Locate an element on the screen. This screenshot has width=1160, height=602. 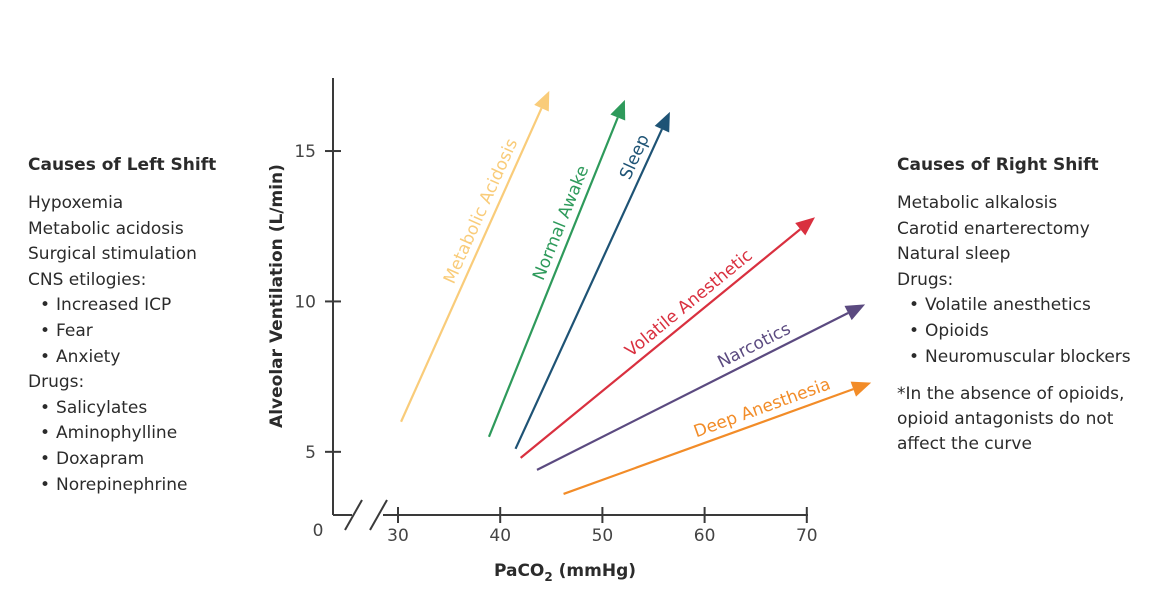
list-item: Neuromuscular blockers is located at coordinates (1014, 358).